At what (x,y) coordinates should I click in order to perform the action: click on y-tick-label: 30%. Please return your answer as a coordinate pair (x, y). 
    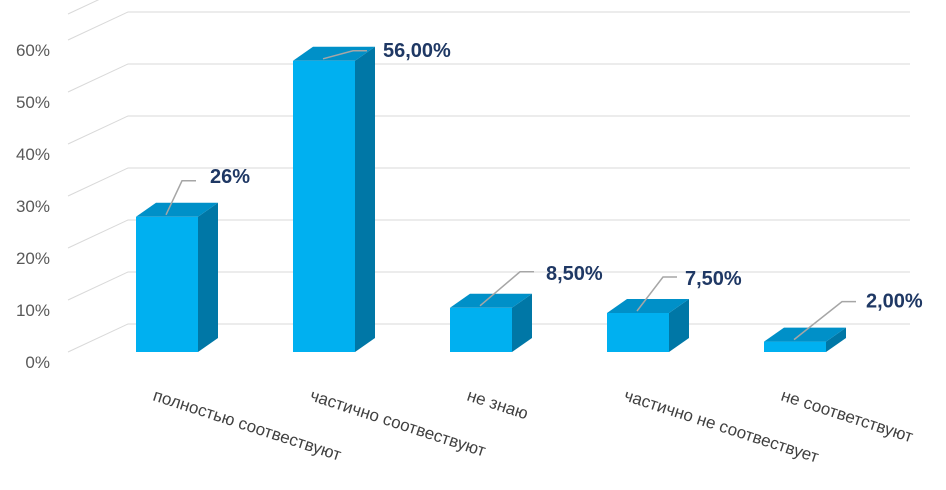
    Looking at the image, I should click on (33, 206).